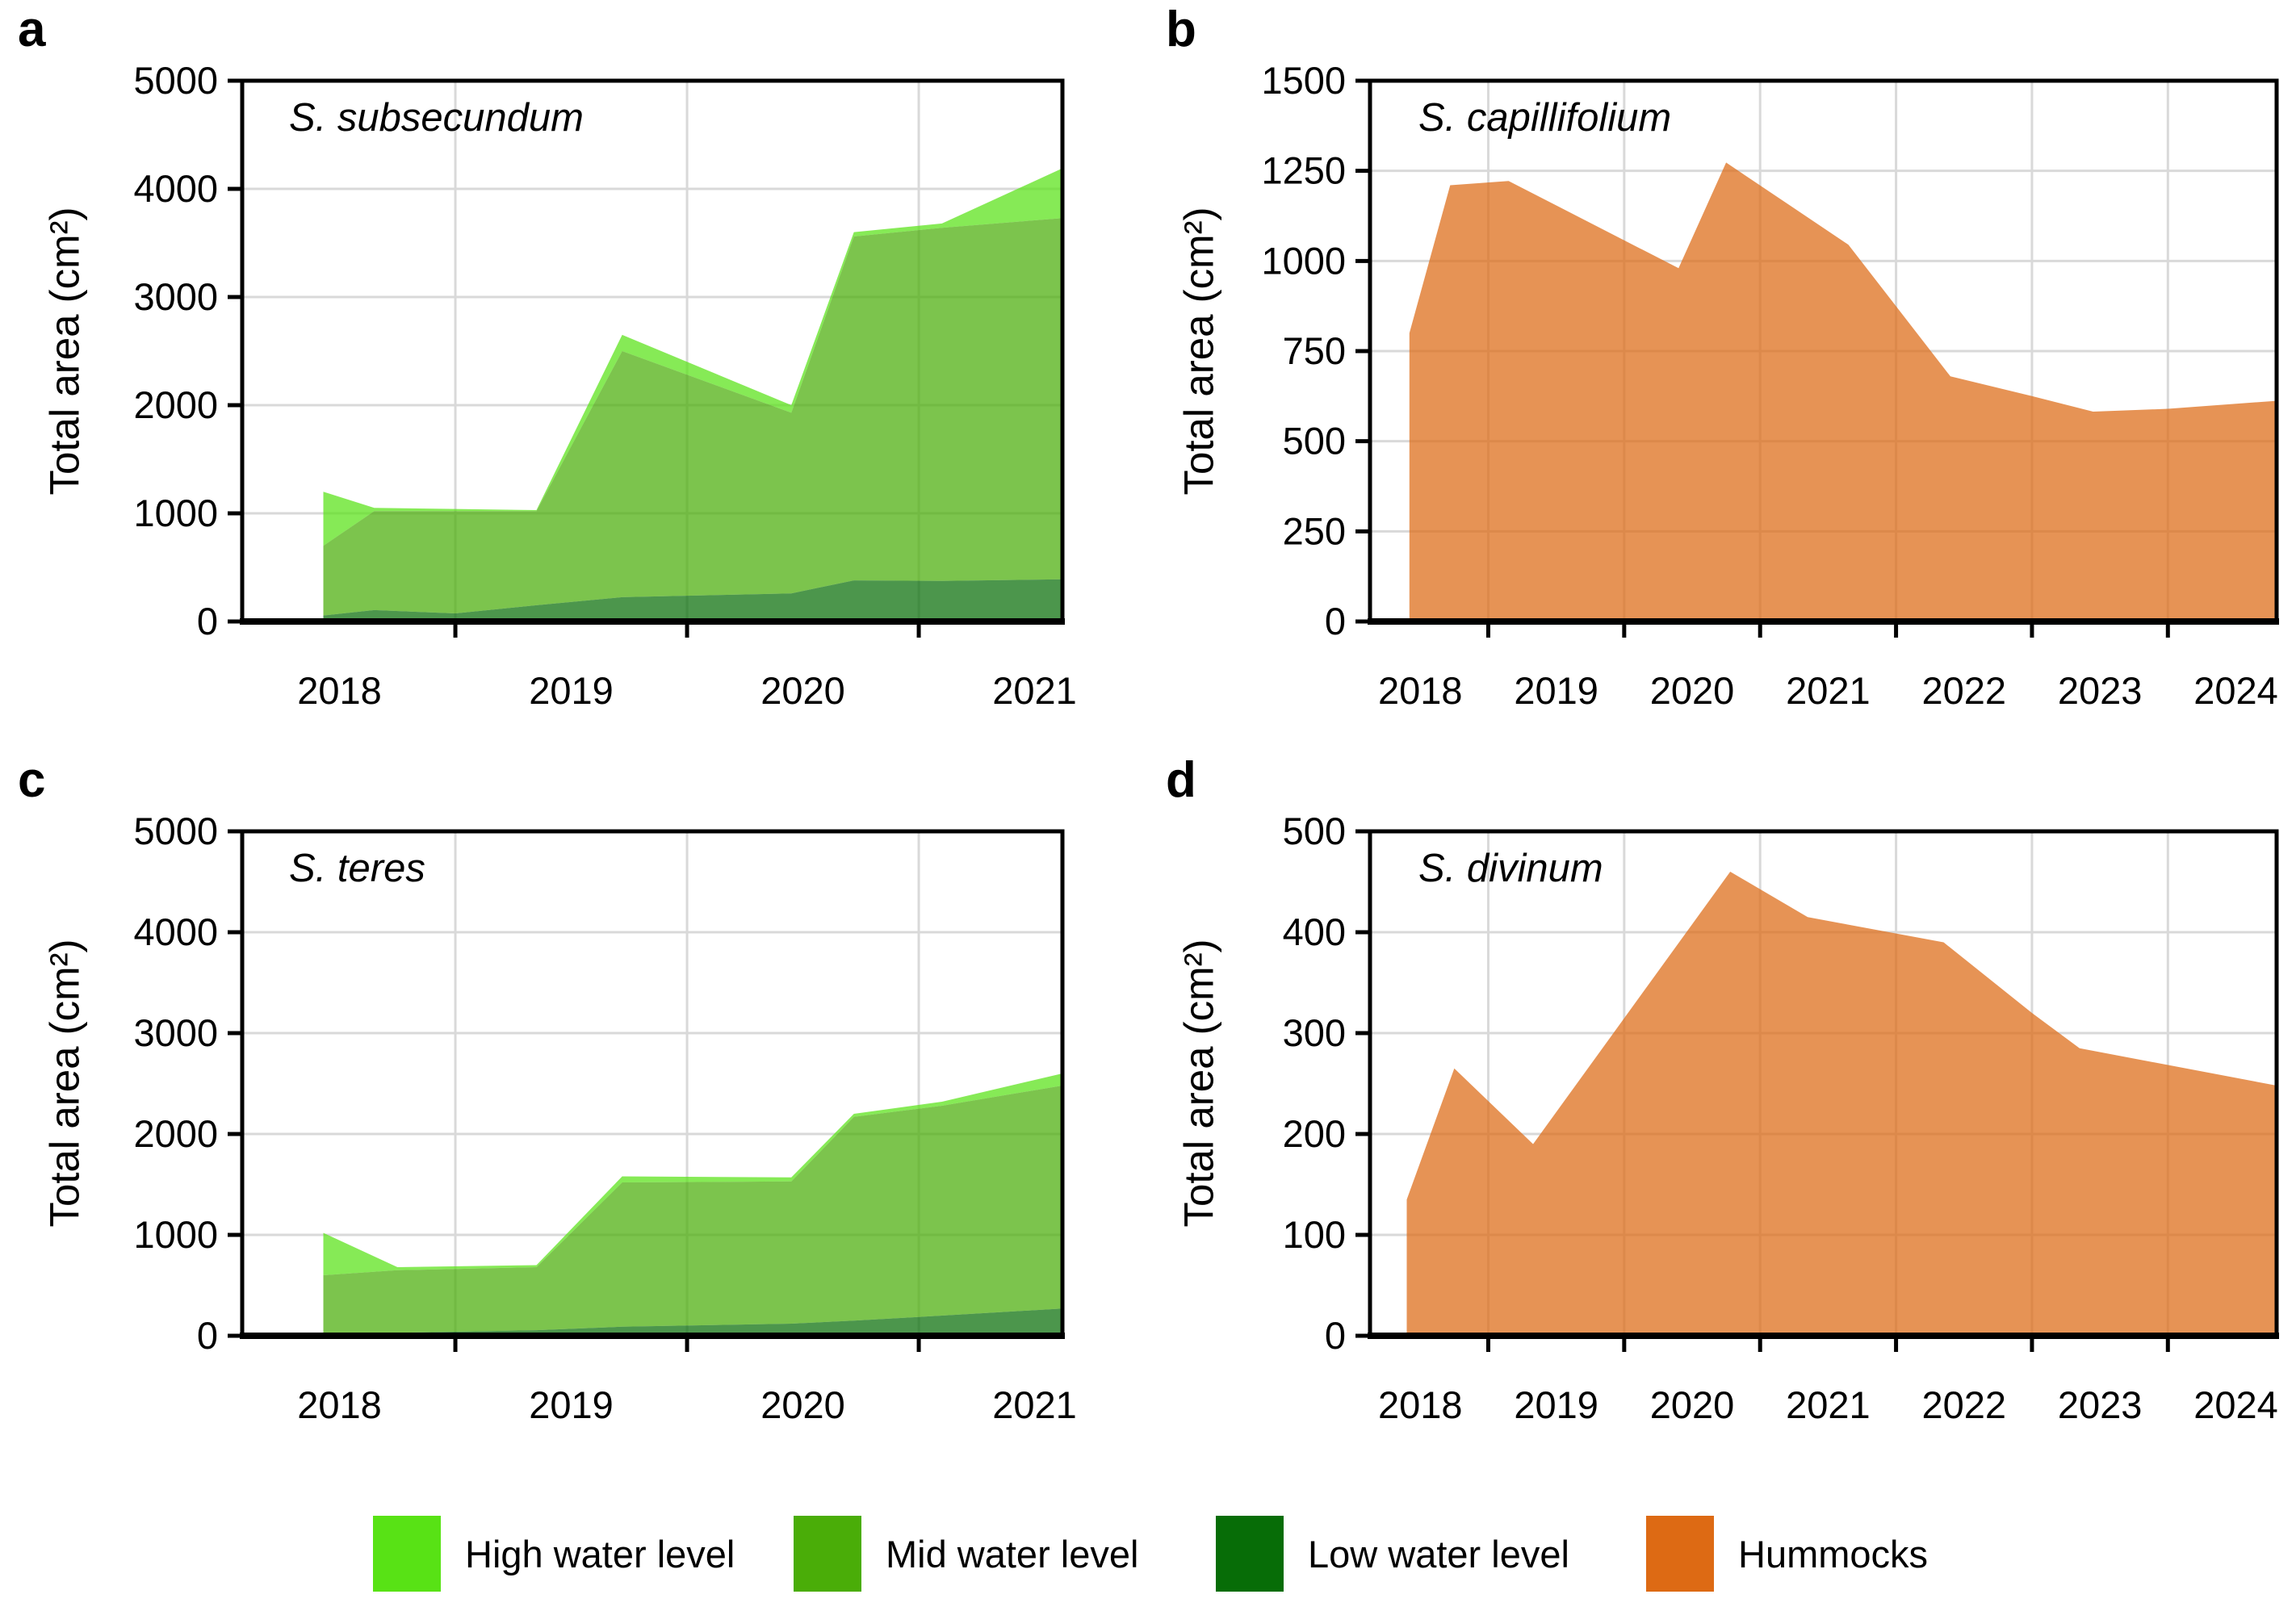 The height and width of the screenshot is (1611, 2296). What do you see at coordinates (32, 780) in the screenshot?
I see `panel-letter-c: c` at bounding box center [32, 780].